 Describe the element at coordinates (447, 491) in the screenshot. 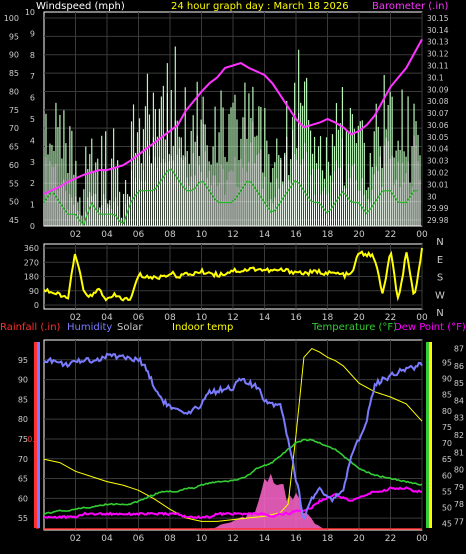

I see `temperature-tick-label: 55` at that location.